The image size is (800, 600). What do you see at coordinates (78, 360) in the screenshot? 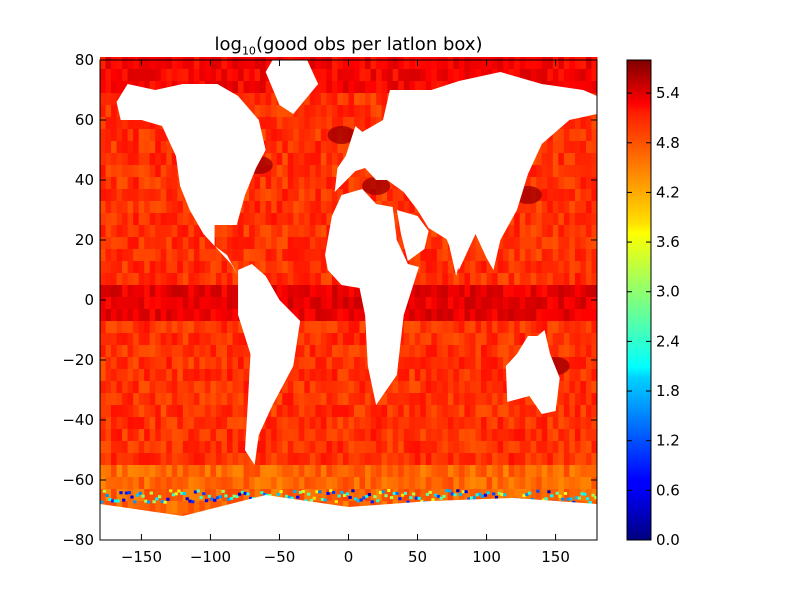
I see `y-tick-label: −20` at bounding box center [78, 360].